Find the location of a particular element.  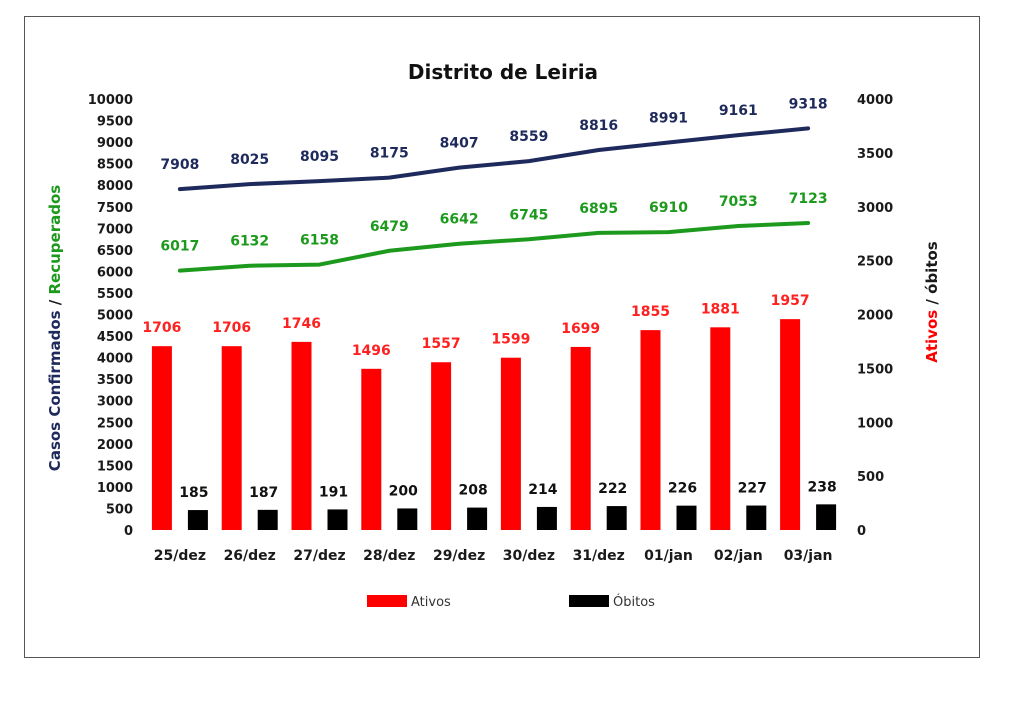

left-tick-label: 5500 is located at coordinates (115, 294).